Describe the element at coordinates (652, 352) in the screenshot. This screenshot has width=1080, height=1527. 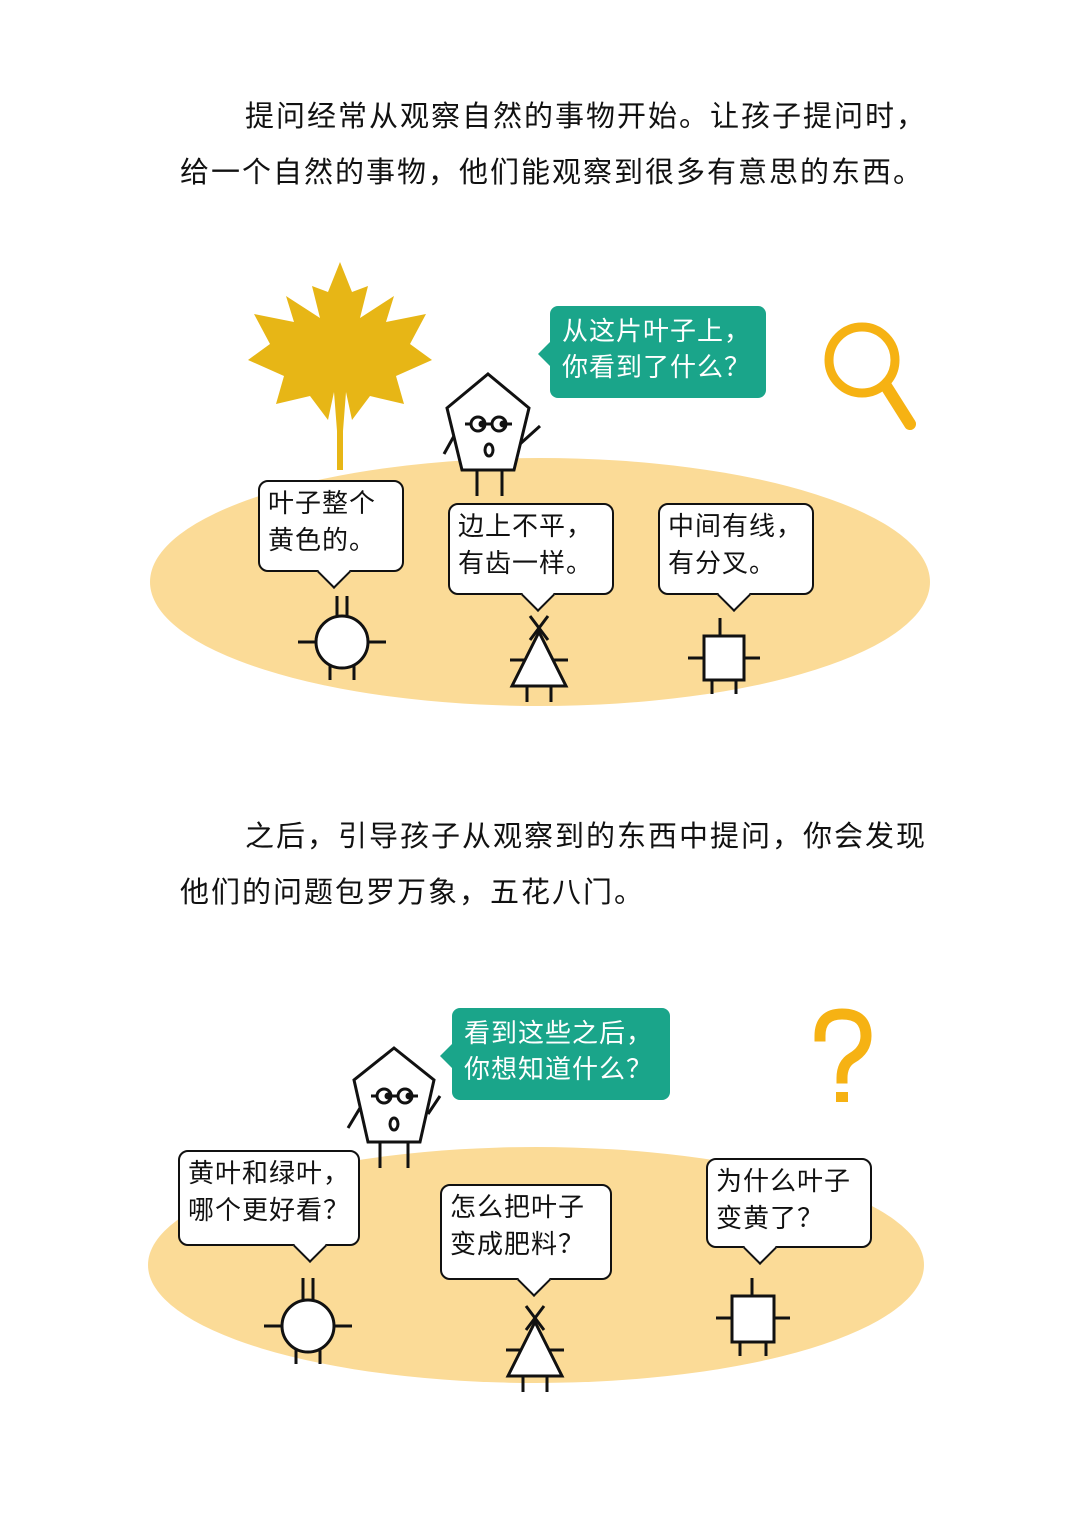
I see `teacher-question-bubble: 从这片叶子上， 你看到了什么？` at that location.